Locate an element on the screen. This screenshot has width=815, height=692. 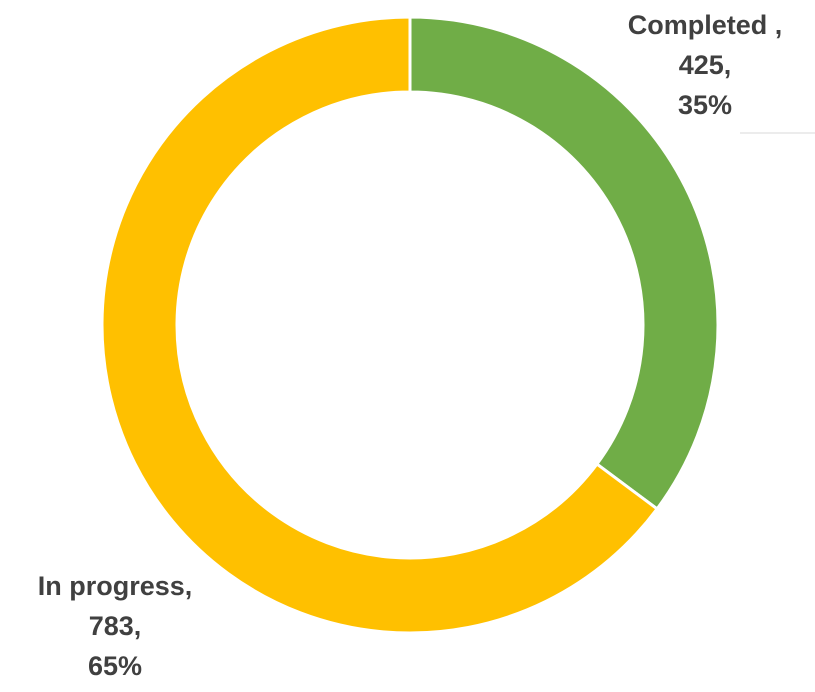
percent-label: 65% is located at coordinates (115, 666).